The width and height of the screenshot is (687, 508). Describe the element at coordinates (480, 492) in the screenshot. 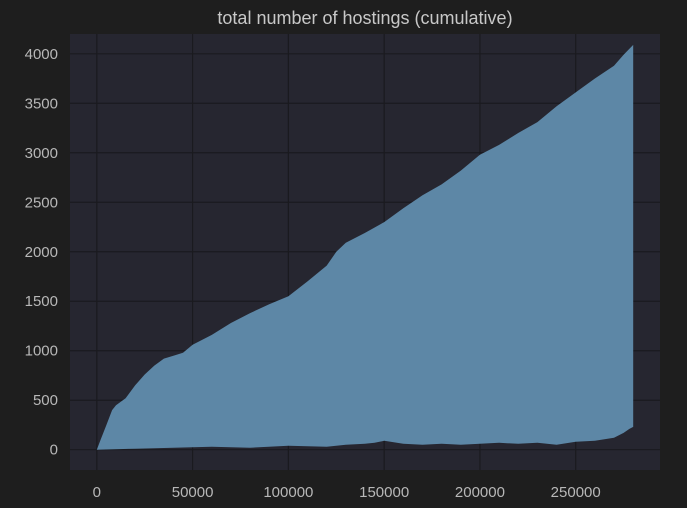

I see `x-tick-label: 200000` at that location.